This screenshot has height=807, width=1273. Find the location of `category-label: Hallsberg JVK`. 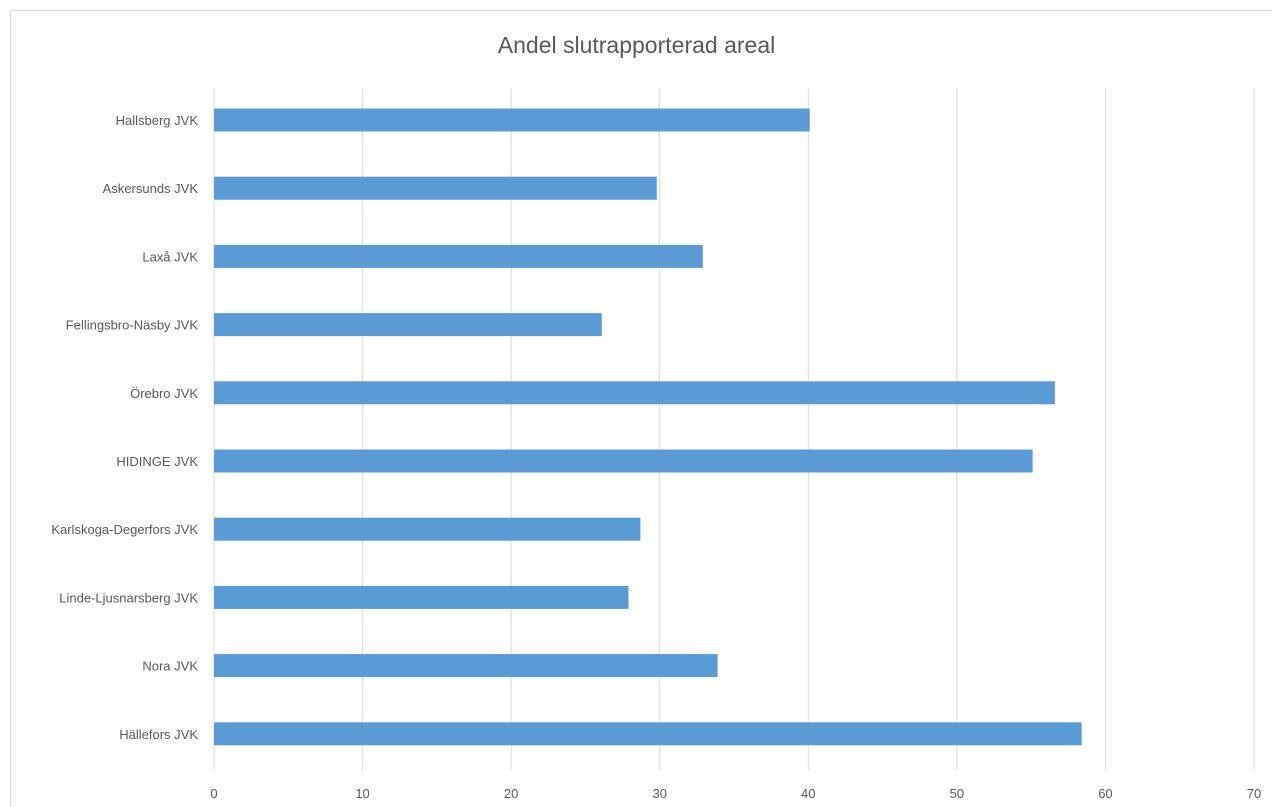

category-label: Hallsberg JVK is located at coordinates (157, 120).